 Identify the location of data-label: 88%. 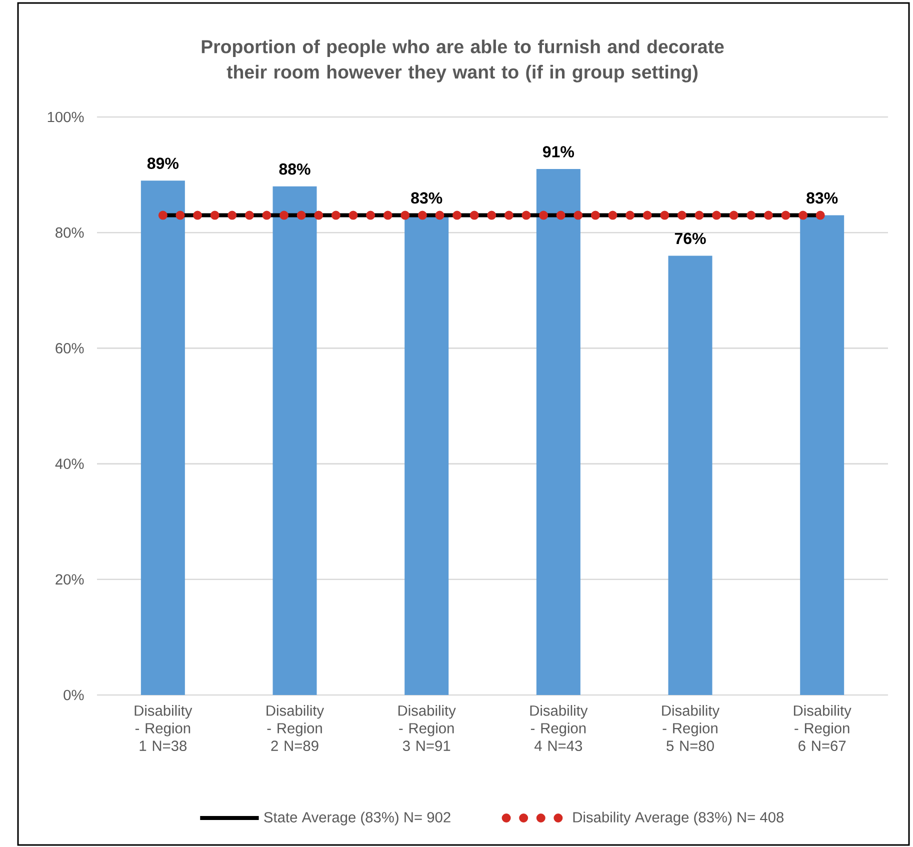
(294, 169).